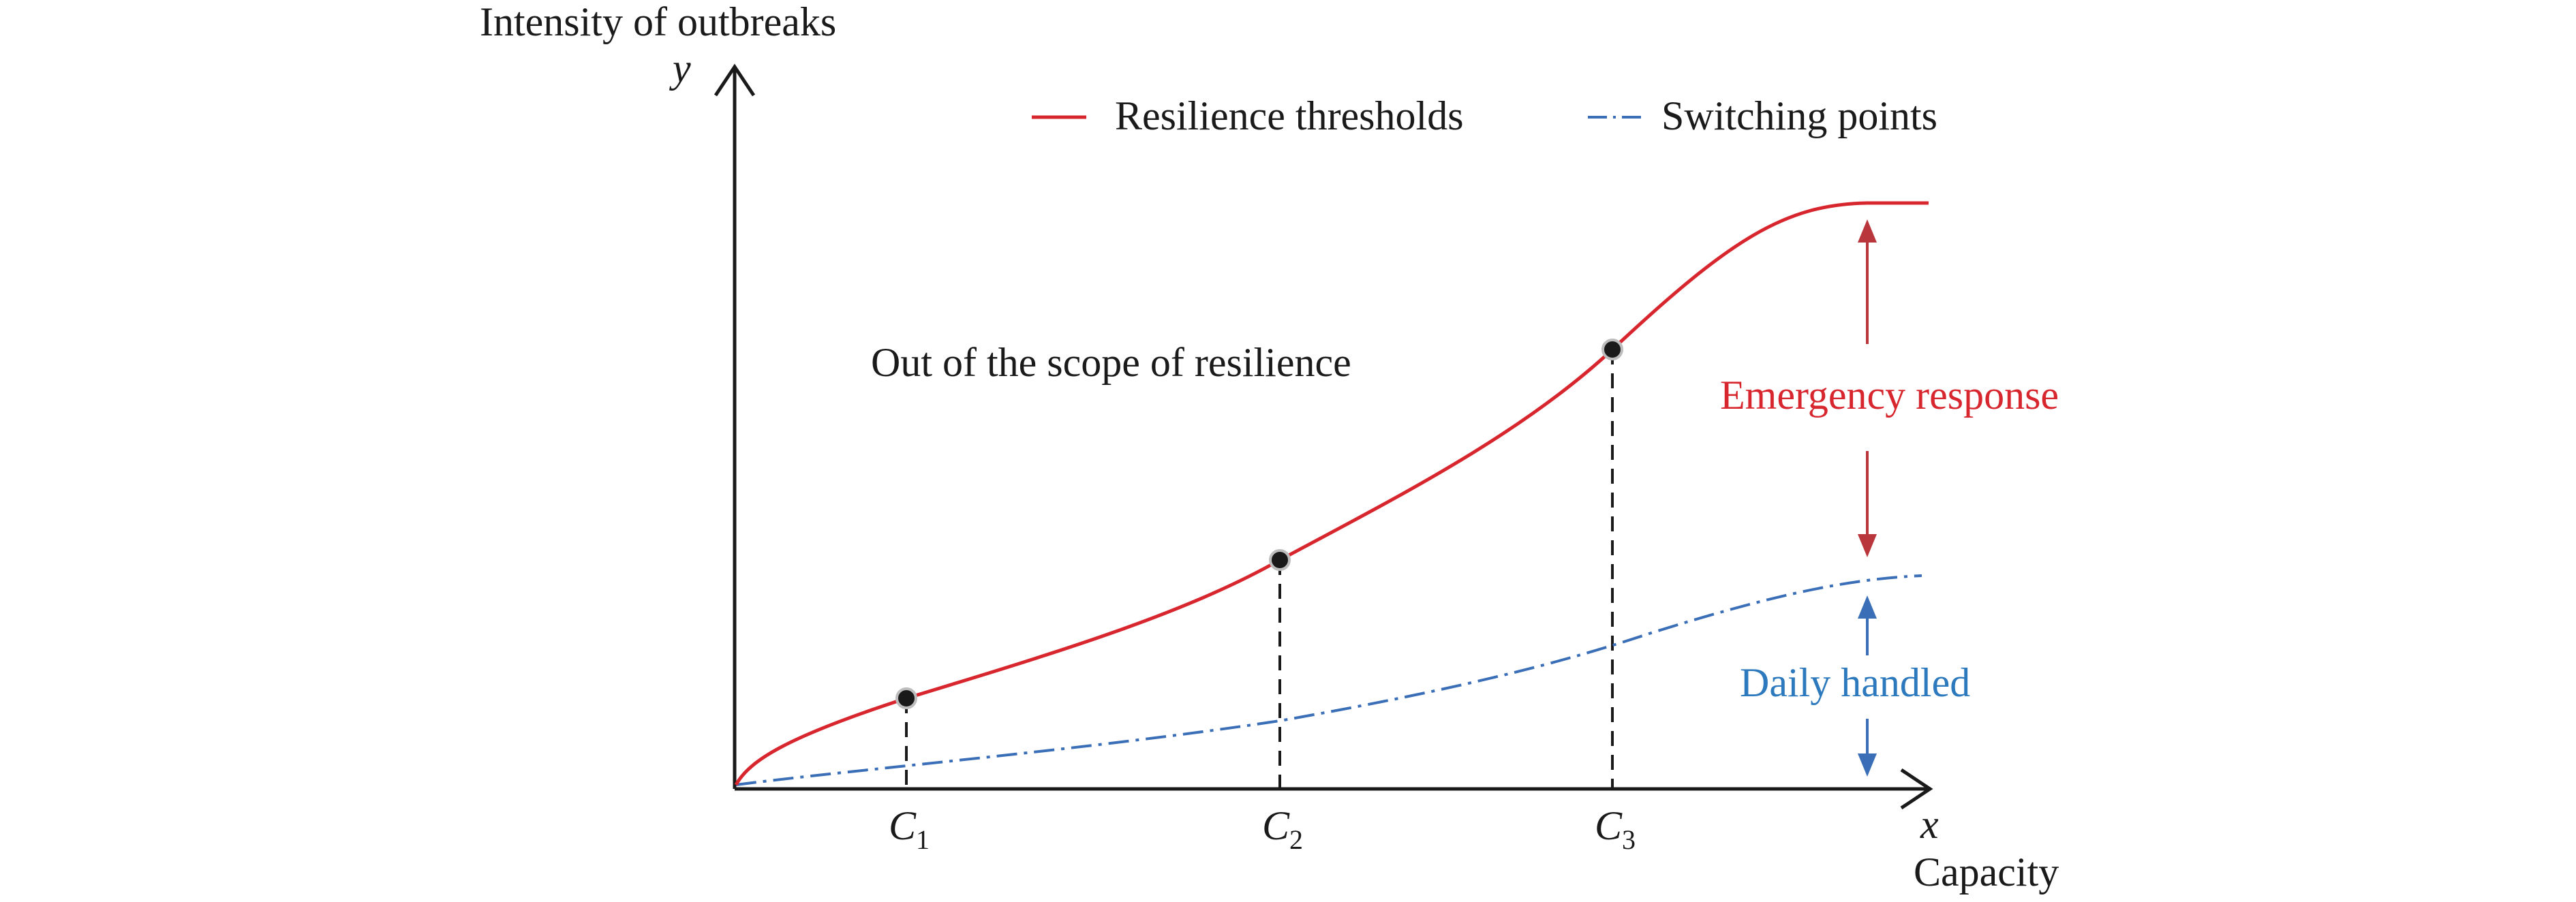 The height and width of the screenshot is (902, 2576). What do you see at coordinates (903, 826) in the screenshot?
I see `label-c1-letter: C` at bounding box center [903, 826].